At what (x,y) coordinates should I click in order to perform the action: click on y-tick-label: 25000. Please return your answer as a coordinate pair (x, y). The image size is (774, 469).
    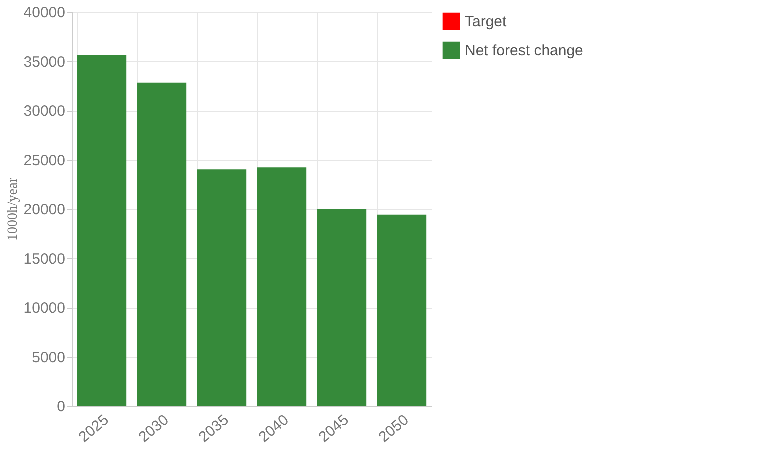
    Looking at the image, I should click on (45, 161).